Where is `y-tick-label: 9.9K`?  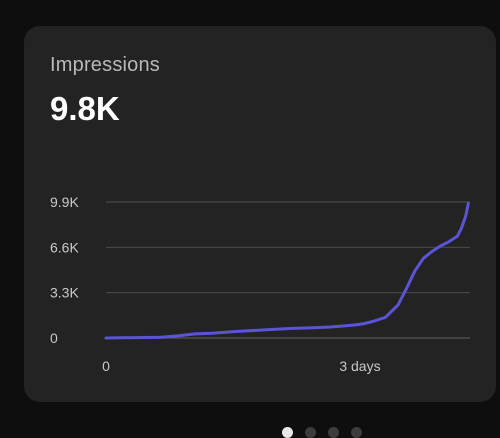 y-tick-label: 9.9K is located at coordinates (64, 202).